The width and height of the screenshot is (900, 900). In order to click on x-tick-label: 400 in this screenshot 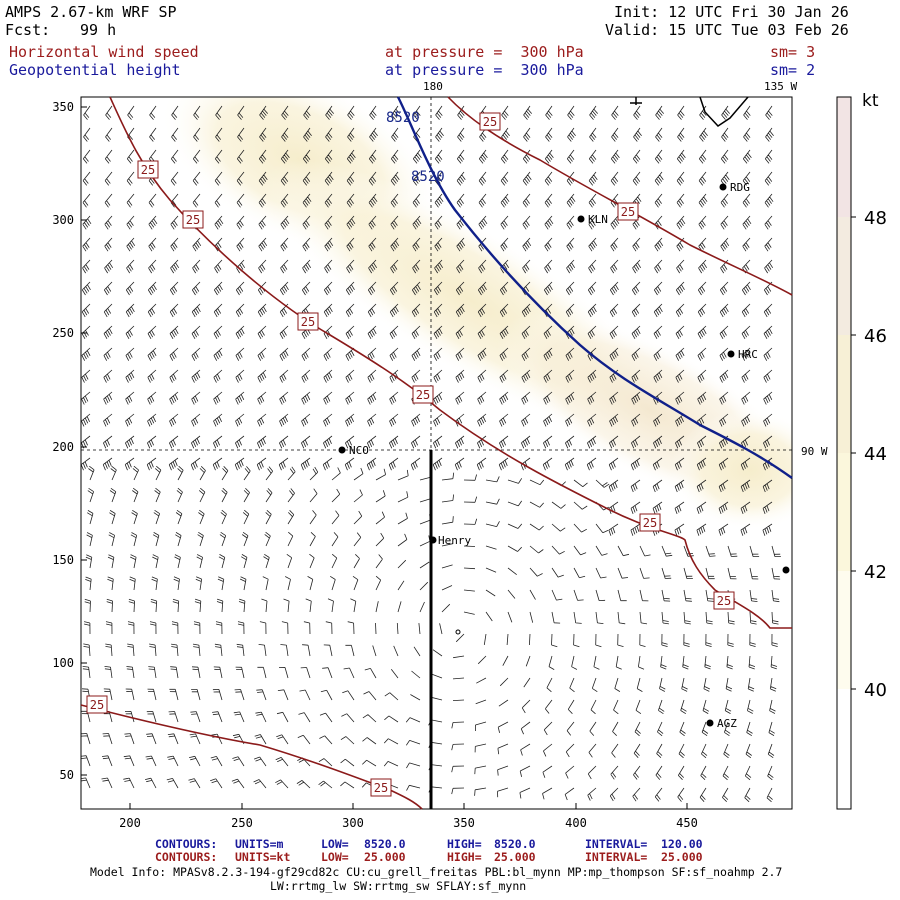, I will do `click(576, 823)`.